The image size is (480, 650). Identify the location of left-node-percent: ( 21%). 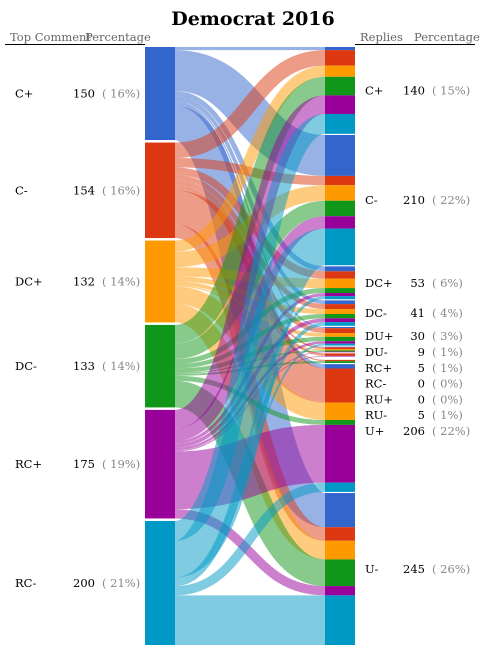
(121, 583).